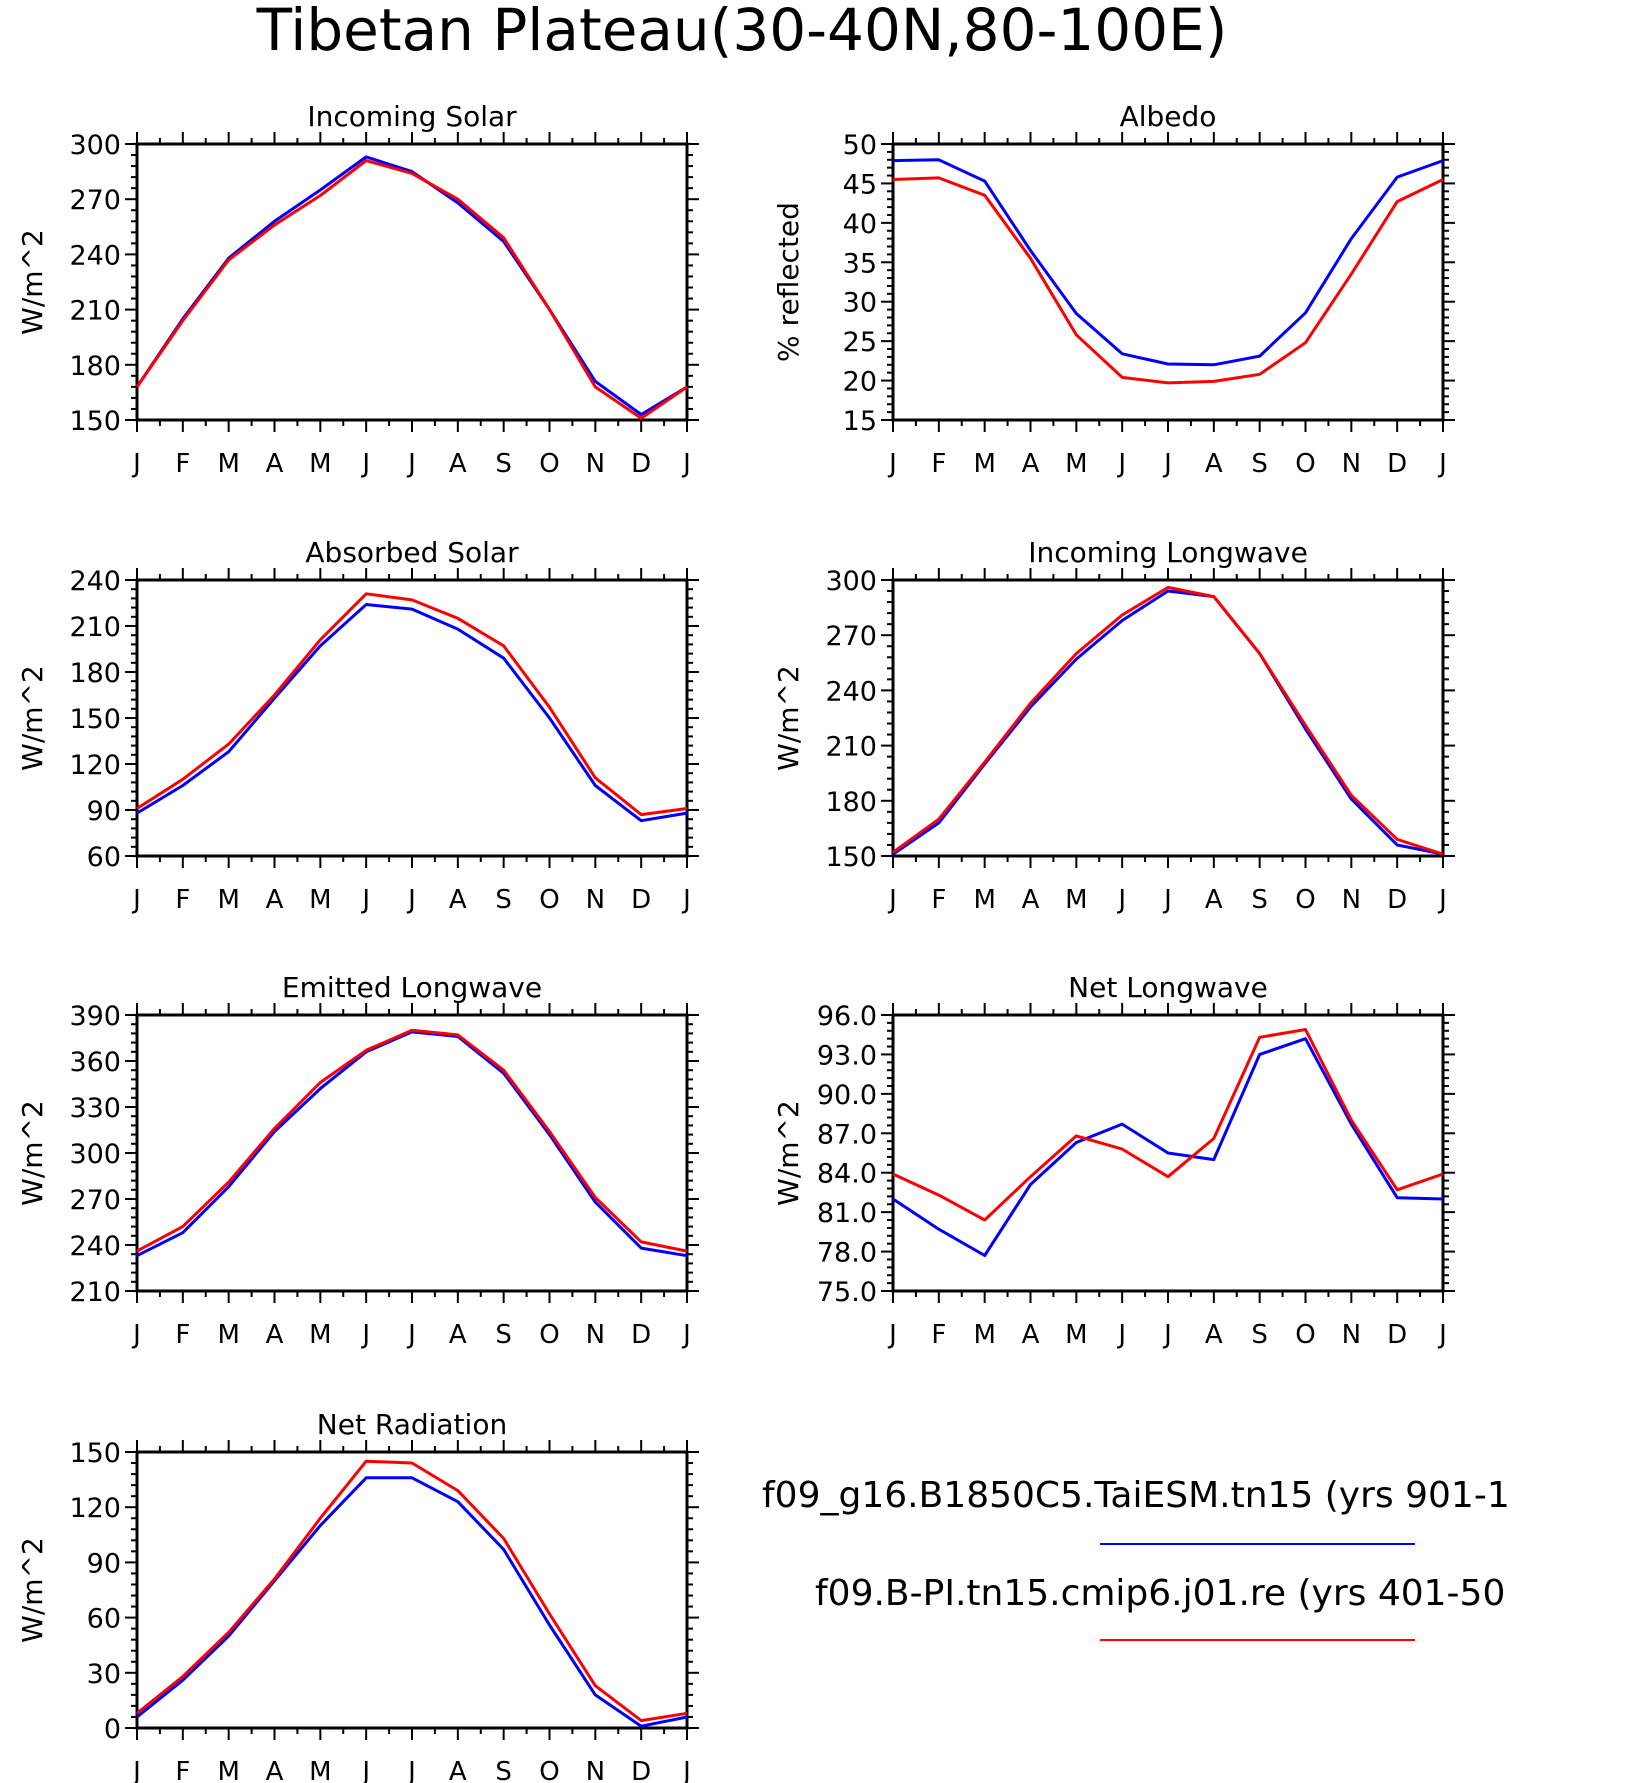 The height and width of the screenshot is (1783, 1648). Describe the element at coordinates (847, 1174) in the screenshot. I see `y-tick-label: 84.0` at that location.